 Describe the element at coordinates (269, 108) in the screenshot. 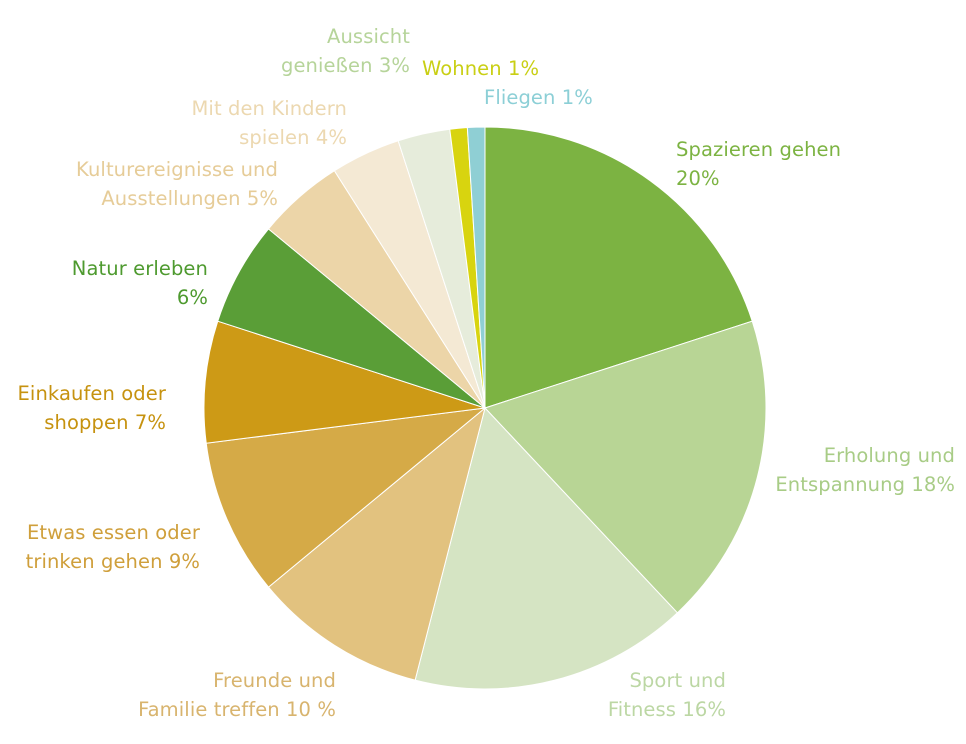

I see `slice-label-line: Mit den Kindern` at that location.